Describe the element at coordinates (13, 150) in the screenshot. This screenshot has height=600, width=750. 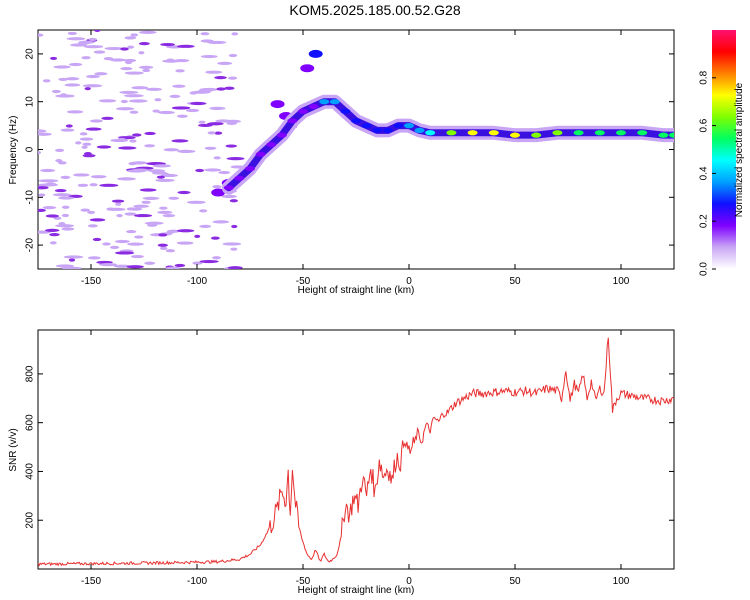
I see `heatmap-y-axis-label: Frequency (Hz)` at that location.